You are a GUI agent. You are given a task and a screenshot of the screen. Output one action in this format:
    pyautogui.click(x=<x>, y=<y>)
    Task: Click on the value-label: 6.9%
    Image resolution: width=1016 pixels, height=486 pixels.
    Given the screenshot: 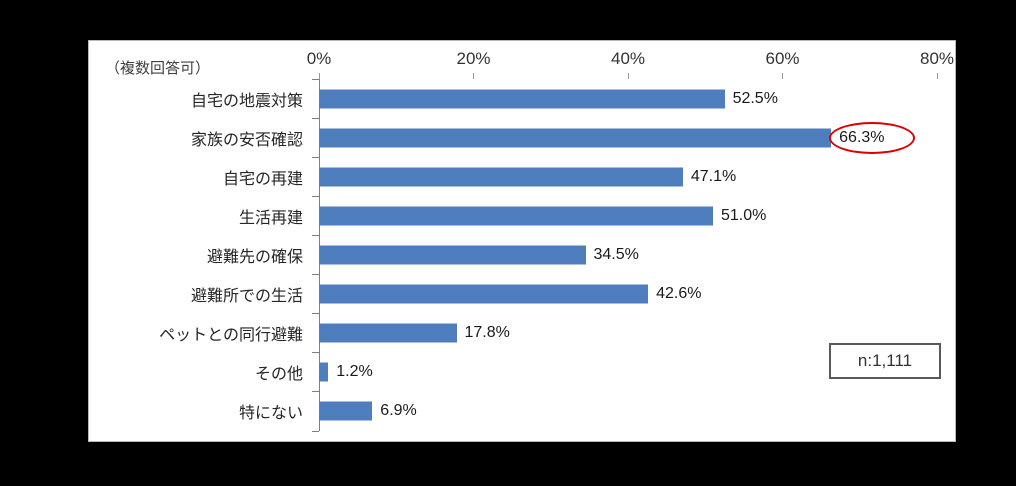 What is the action you would take?
    pyautogui.click(x=398, y=411)
    